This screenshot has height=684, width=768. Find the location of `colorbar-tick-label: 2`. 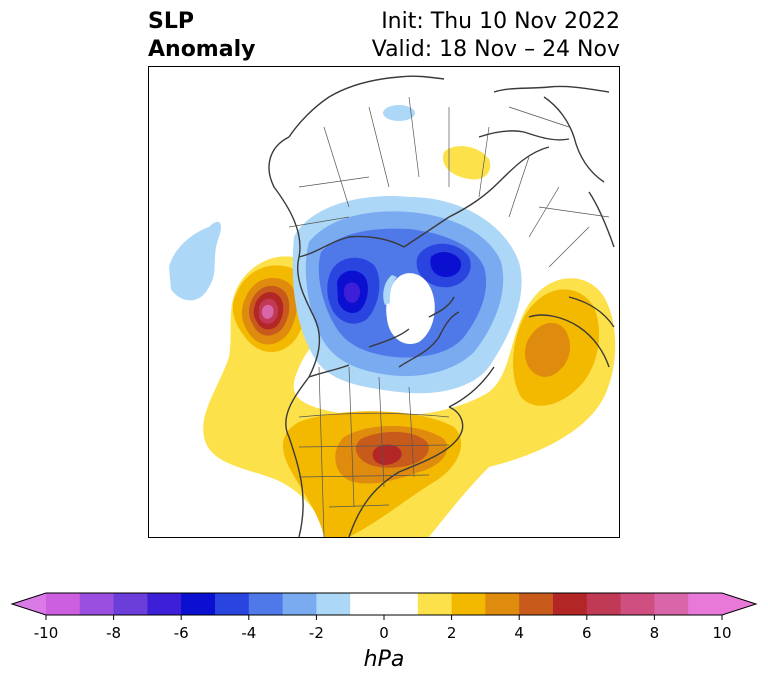

colorbar-tick-label: 2 is located at coordinates (451, 633).